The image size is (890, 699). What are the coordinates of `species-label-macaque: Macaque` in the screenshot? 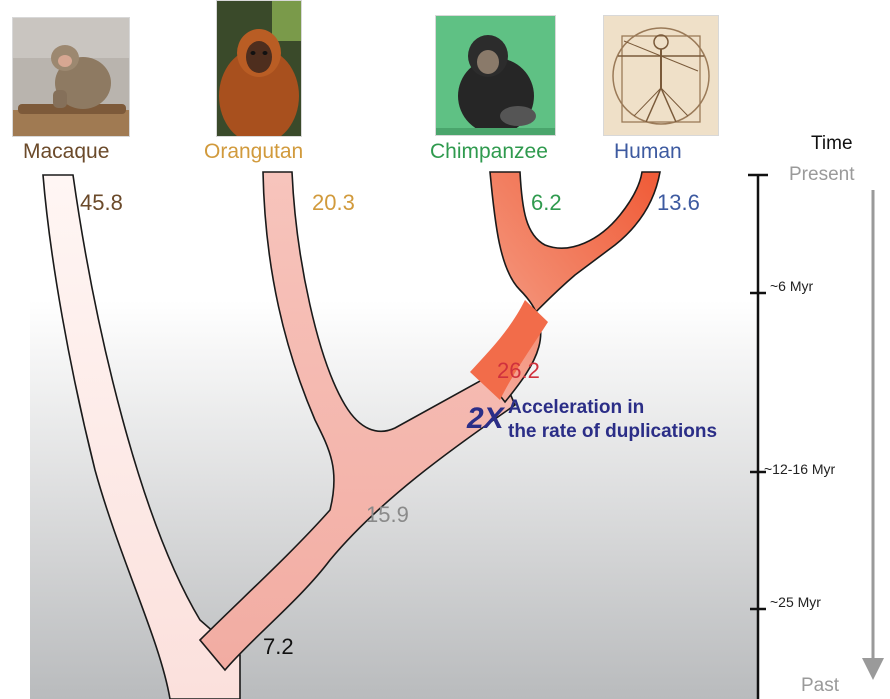 It's located at (66, 151).